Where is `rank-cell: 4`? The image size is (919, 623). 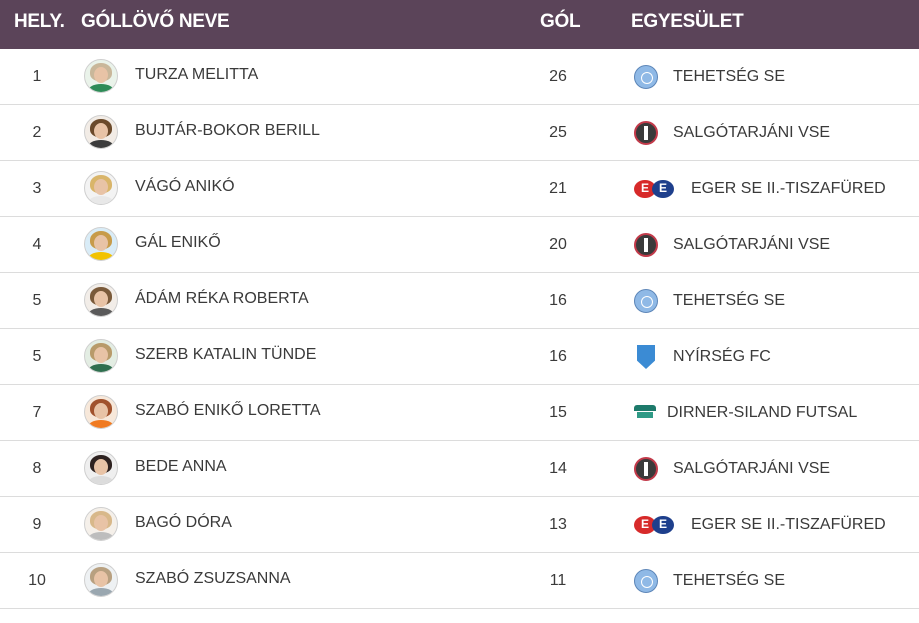
rank-cell: 4 is located at coordinates (37, 244).